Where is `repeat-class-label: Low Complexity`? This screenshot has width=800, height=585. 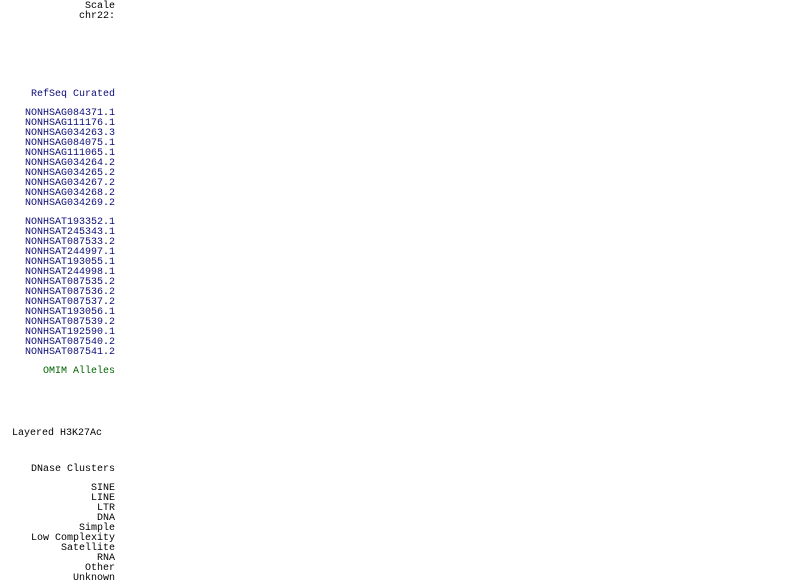
repeat-class-label: Low Complexity is located at coordinates (72, 538).